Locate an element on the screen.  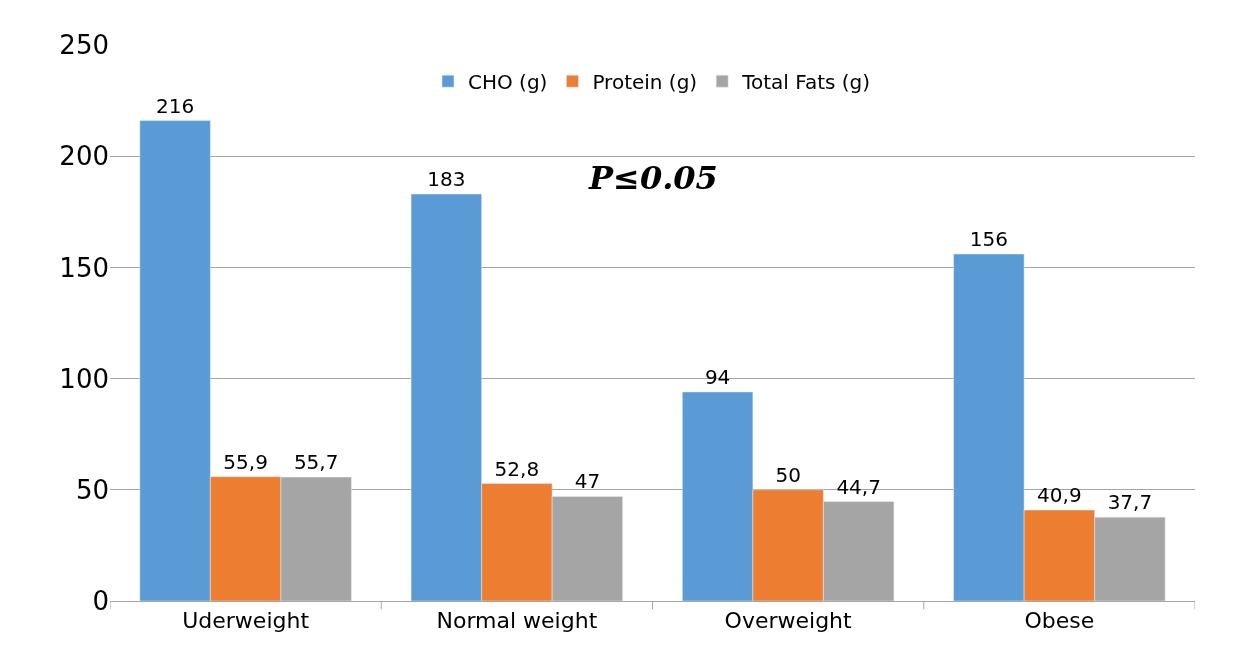
legend-label: Total Fats (g) is located at coordinates (806, 81).